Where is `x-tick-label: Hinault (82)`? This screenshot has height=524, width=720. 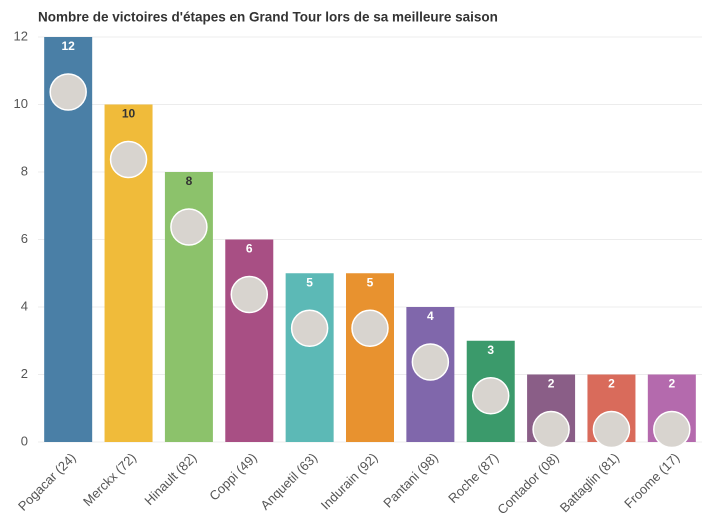
x-tick-label: Hinault (82) is located at coordinates (170, 479).